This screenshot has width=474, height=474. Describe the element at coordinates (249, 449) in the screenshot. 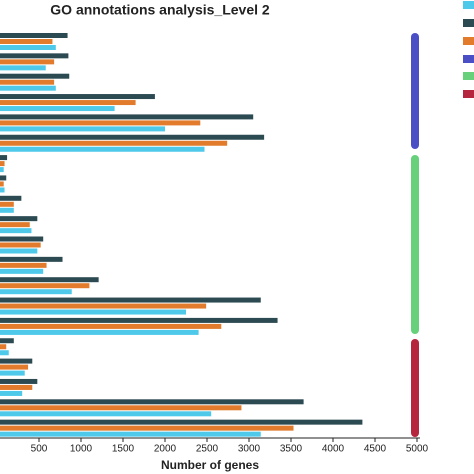

I see `x-tick-label: 3000` at that location.